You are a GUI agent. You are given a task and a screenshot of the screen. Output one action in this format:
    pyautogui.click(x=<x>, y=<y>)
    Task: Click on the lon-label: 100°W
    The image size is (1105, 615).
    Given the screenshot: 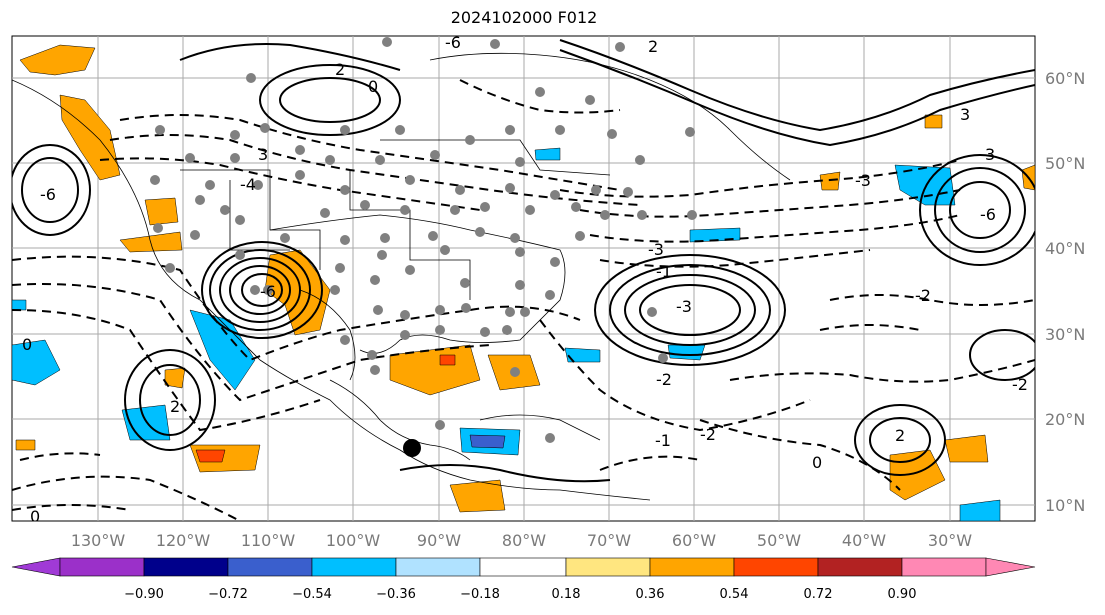 What is the action you would take?
    pyautogui.click(x=353, y=540)
    